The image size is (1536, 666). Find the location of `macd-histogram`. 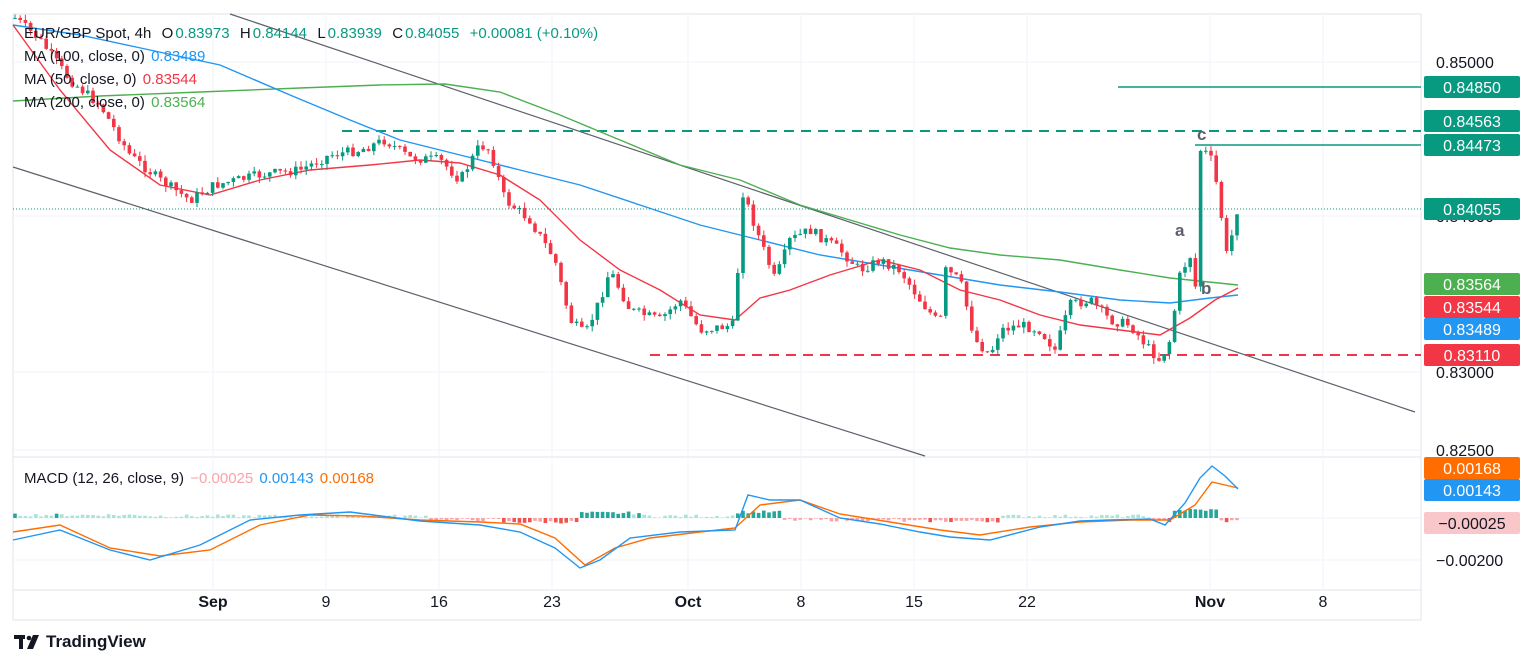

macd-histogram is located at coordinates (626, 516).